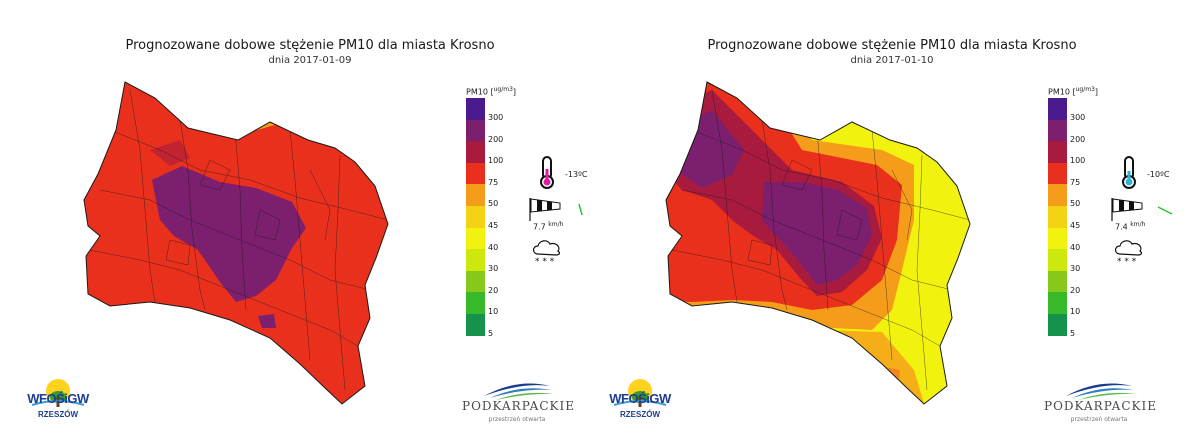  What do you see at coordinates (1075, 312) in the screenshot?
I see `legend-label: 10` at bounding box center [1075, 312].